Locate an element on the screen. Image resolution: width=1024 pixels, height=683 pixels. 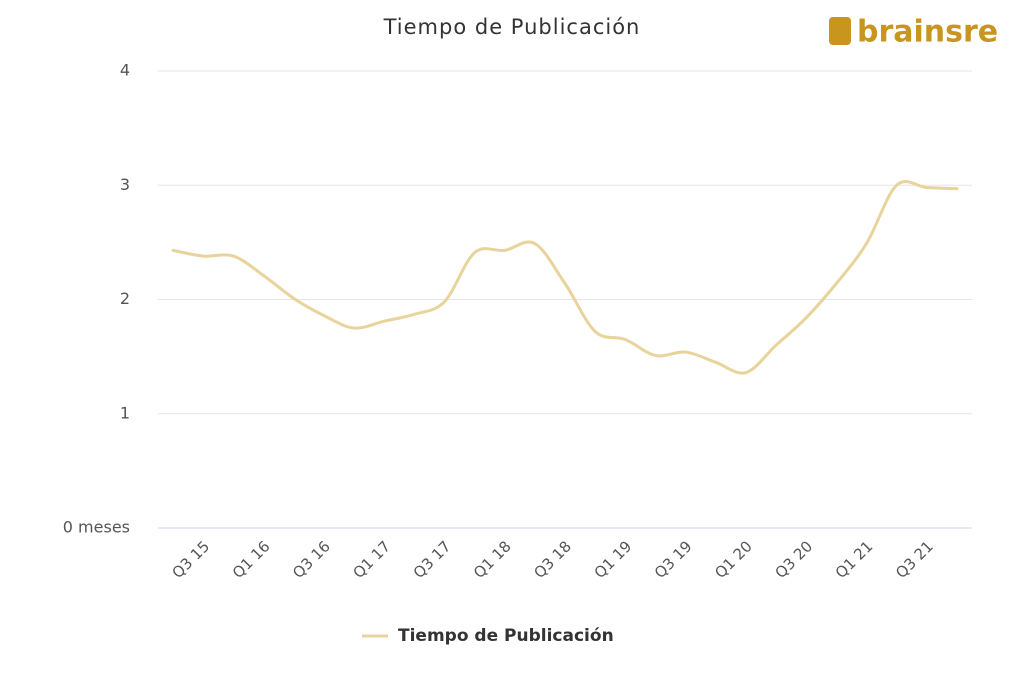
x-tick-label: Q1 20 is located at coordinates (733, 559).